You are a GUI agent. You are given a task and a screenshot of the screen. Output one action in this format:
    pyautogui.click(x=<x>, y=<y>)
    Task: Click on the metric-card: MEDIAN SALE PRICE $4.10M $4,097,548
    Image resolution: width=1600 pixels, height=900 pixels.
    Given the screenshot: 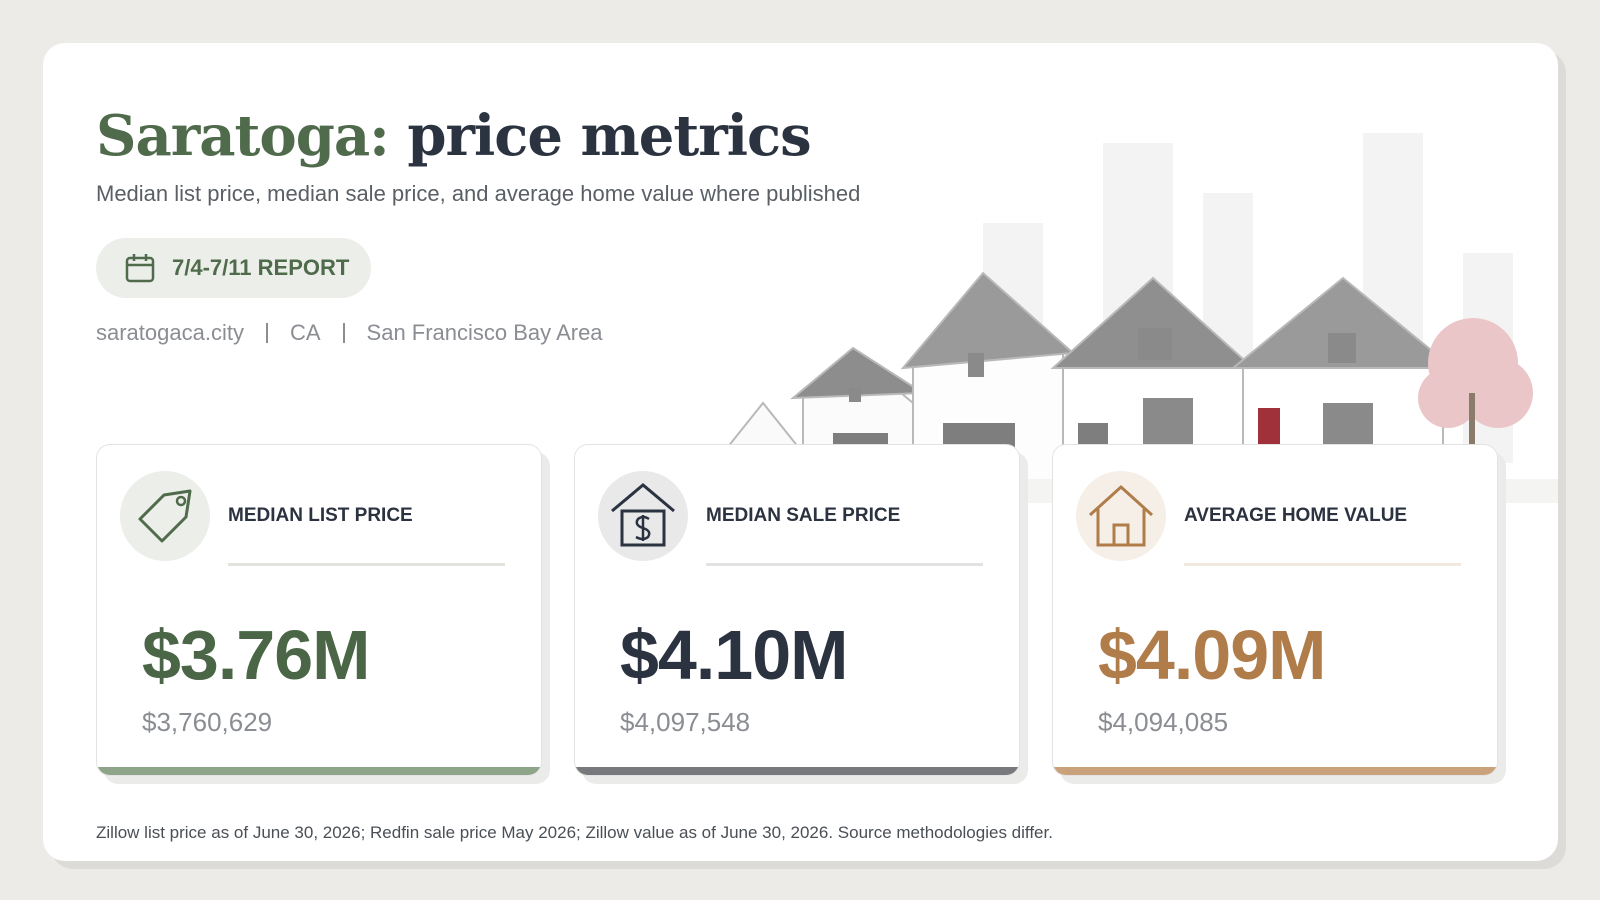 What is the action you would take?
    pyautogui.click(x=797, y=610)
    